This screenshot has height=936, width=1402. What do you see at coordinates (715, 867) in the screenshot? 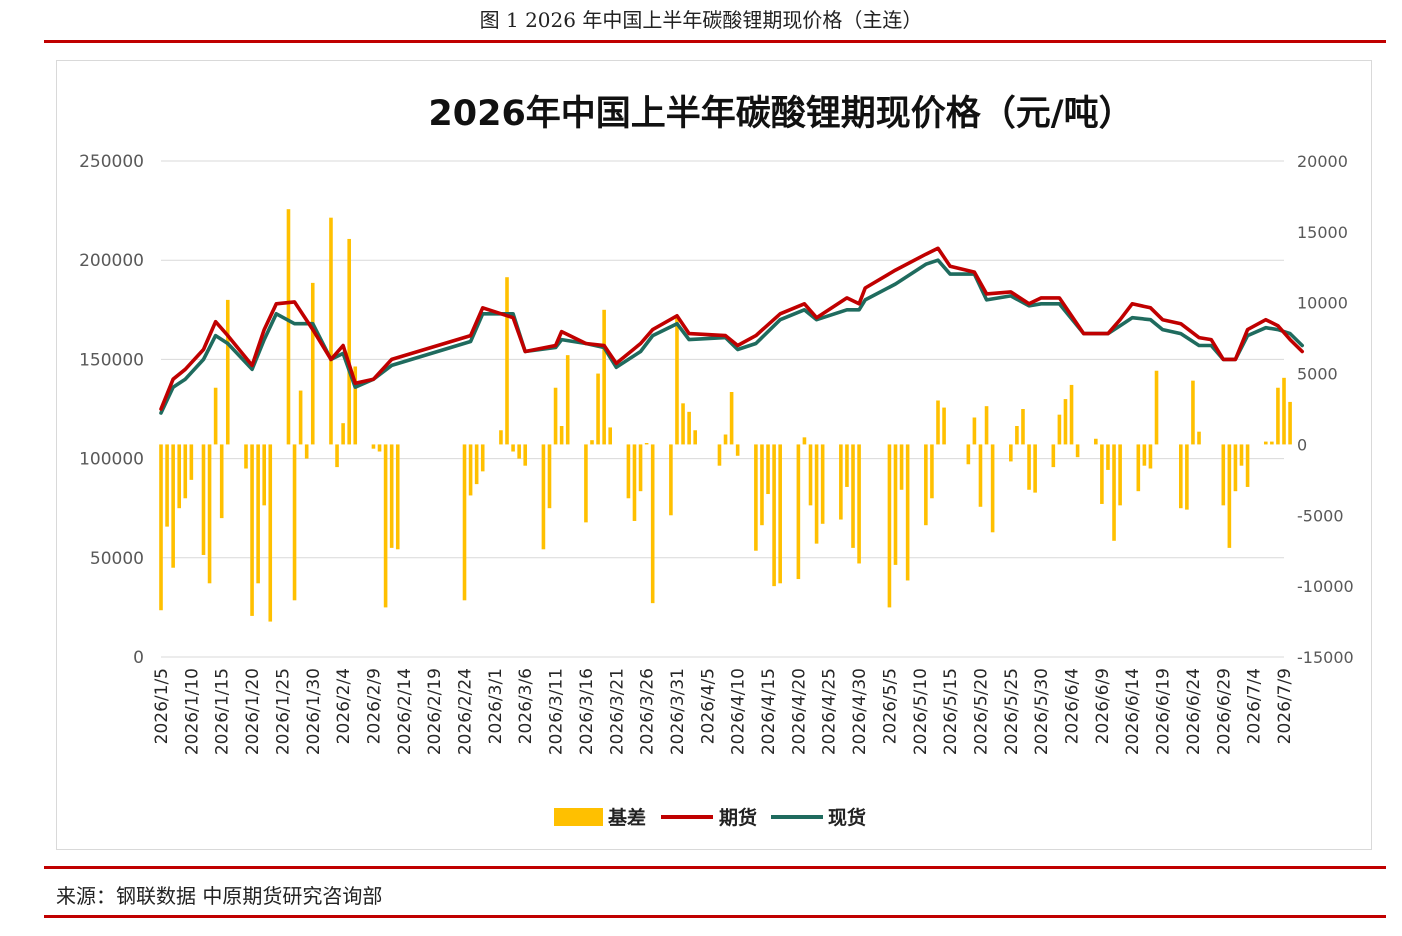
I see `bottom-rule-upper` at bounding box center [715, 867].